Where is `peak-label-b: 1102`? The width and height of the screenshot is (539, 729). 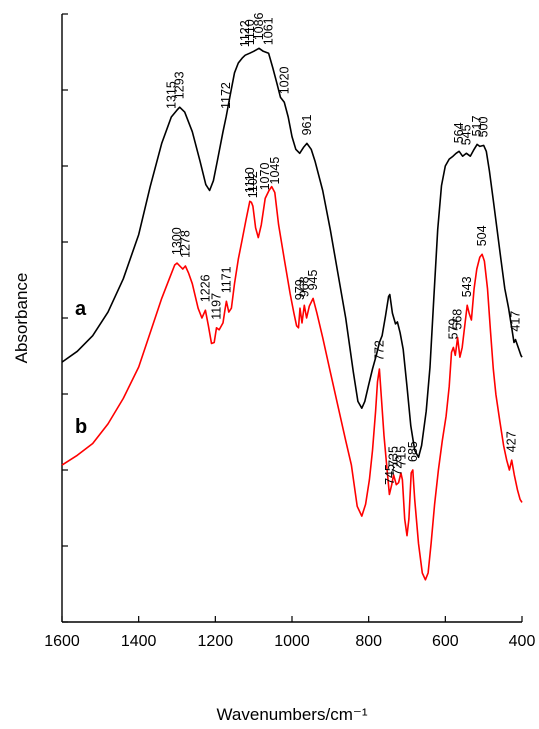
peak-label-b: 1102 is located at coordinates (253, 184).